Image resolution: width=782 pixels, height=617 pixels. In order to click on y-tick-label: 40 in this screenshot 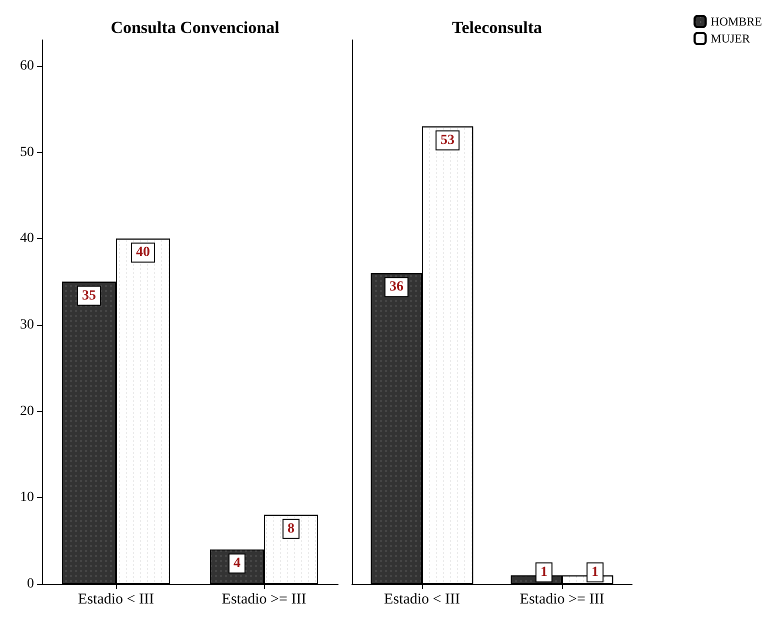, I will do `click(27, 238)`.